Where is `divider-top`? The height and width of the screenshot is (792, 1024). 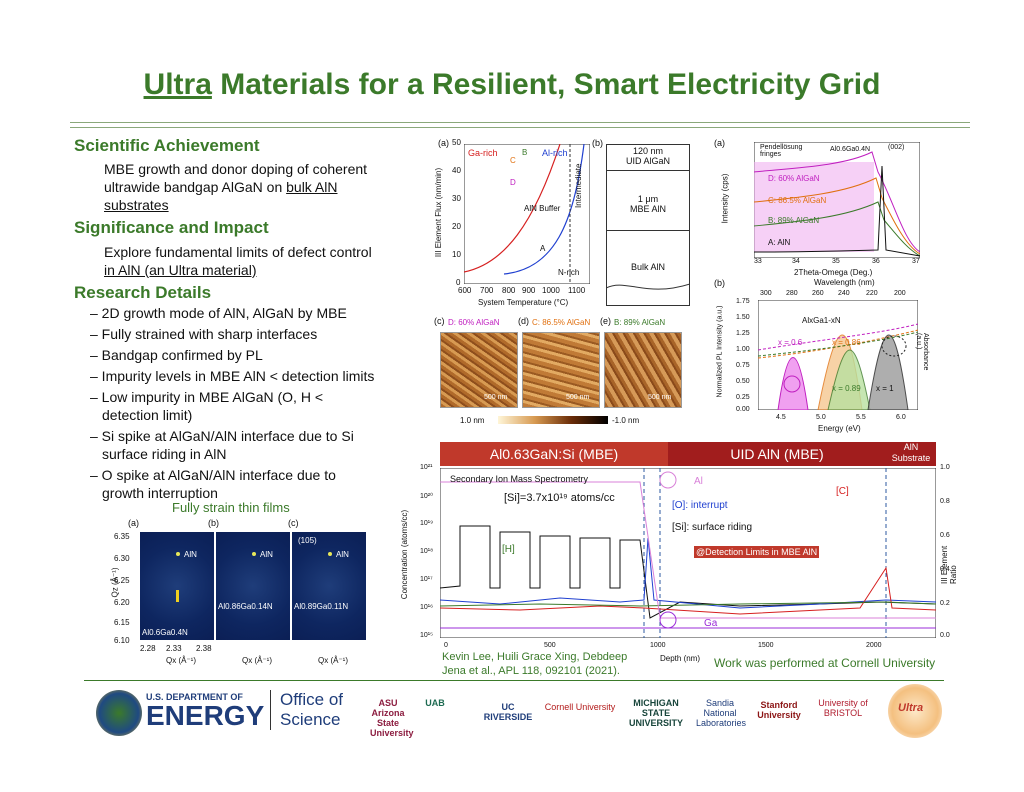 divider-top is located at coordinates (520, 122).